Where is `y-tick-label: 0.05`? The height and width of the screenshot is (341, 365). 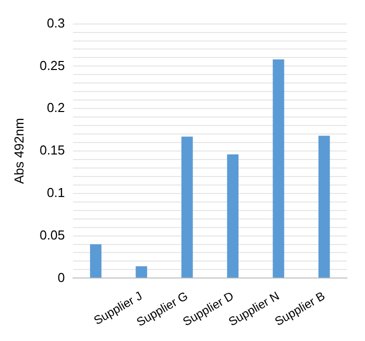
y-tick-label: 0.05 is located at coordinates (52, 234).